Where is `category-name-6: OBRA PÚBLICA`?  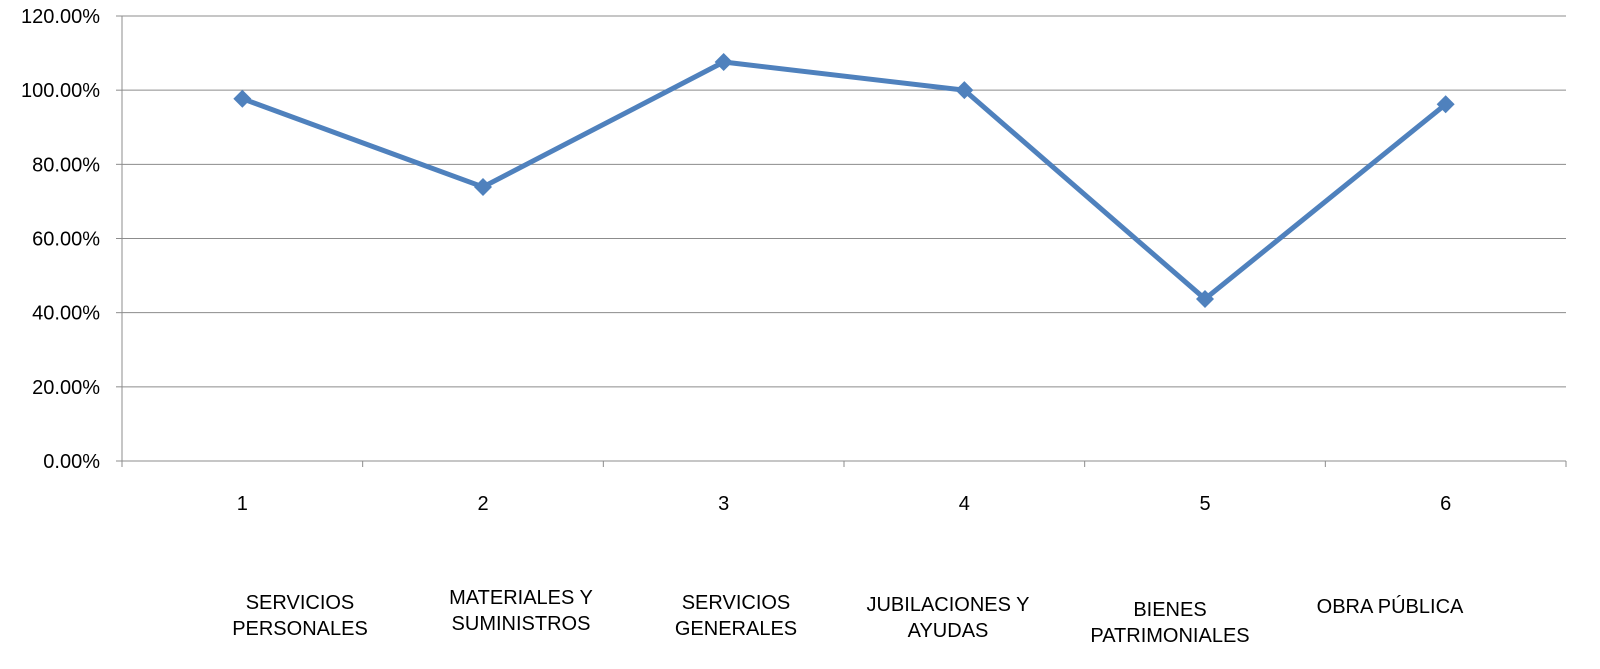 category-name-6: OBRA PÚBLICA is located at coordinates (1390, 607).